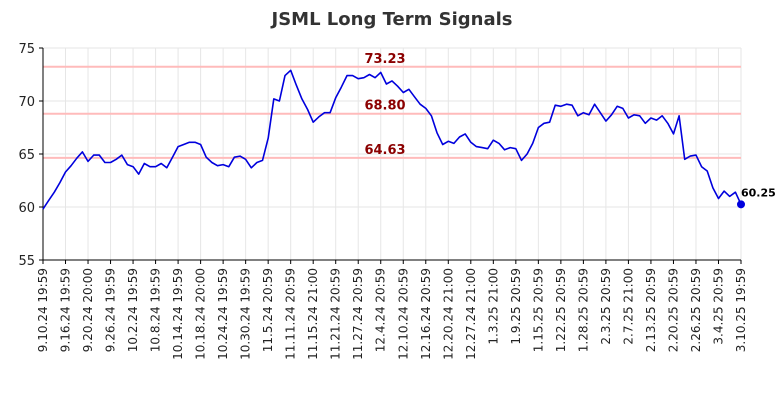  I want to click on last-point-label: 60.25, so click(758, 192).